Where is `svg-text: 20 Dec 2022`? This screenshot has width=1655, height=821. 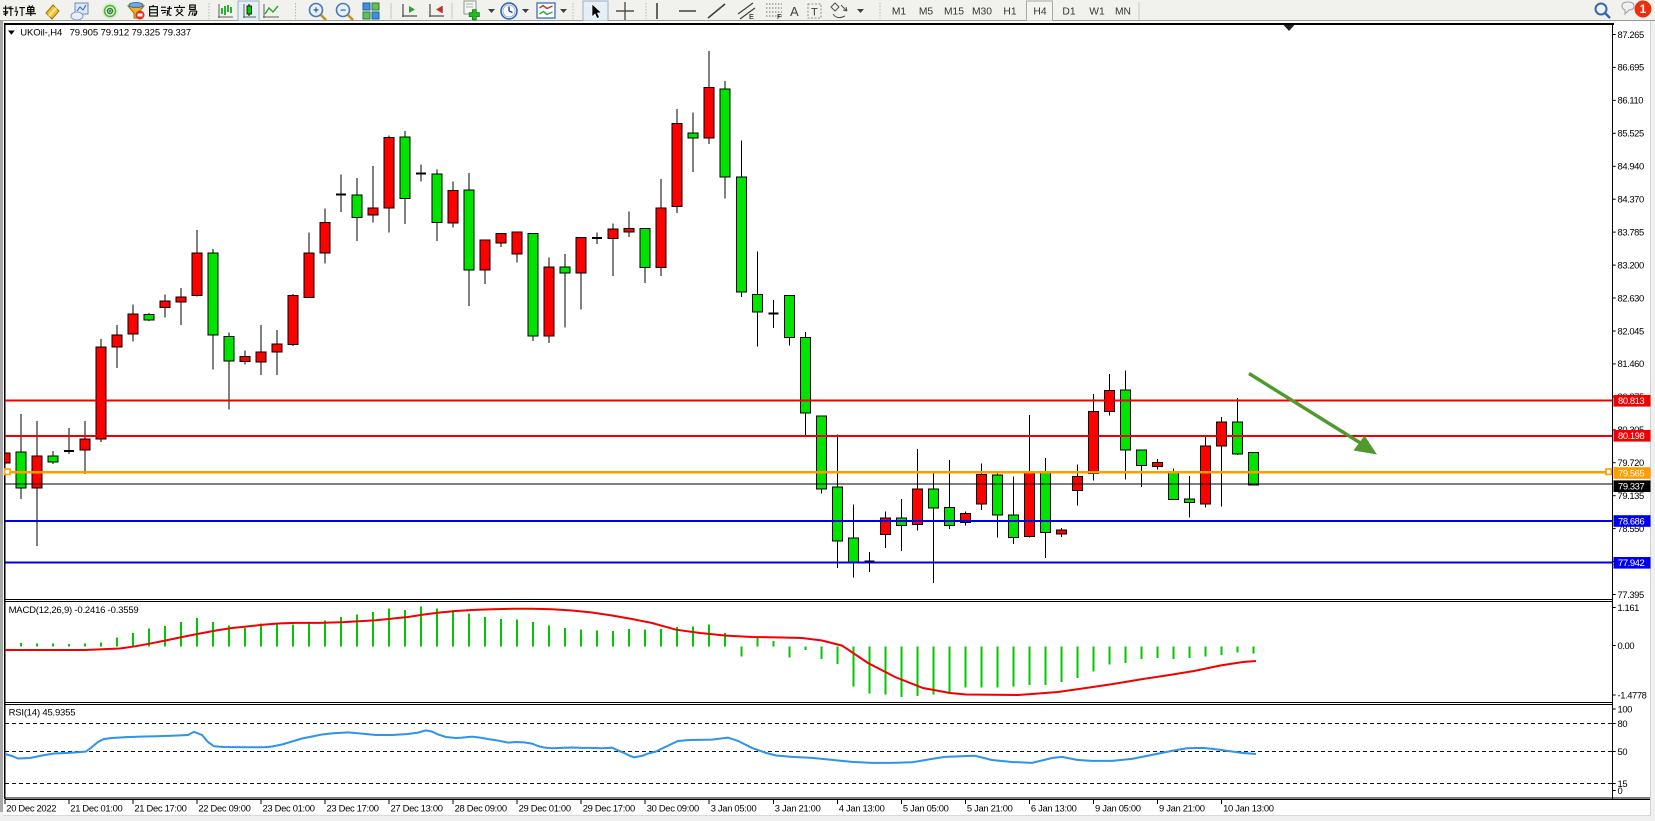
svg-text: 20 Dec 2022 is located at coordinates (31, 808).